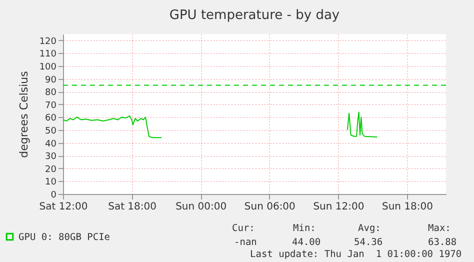 This screenshot has height=262, width=474. What do you see at coordinates (51, 144) in the screenshot?
I see `y-tick-label: 40` at bounding box center [51, 144].